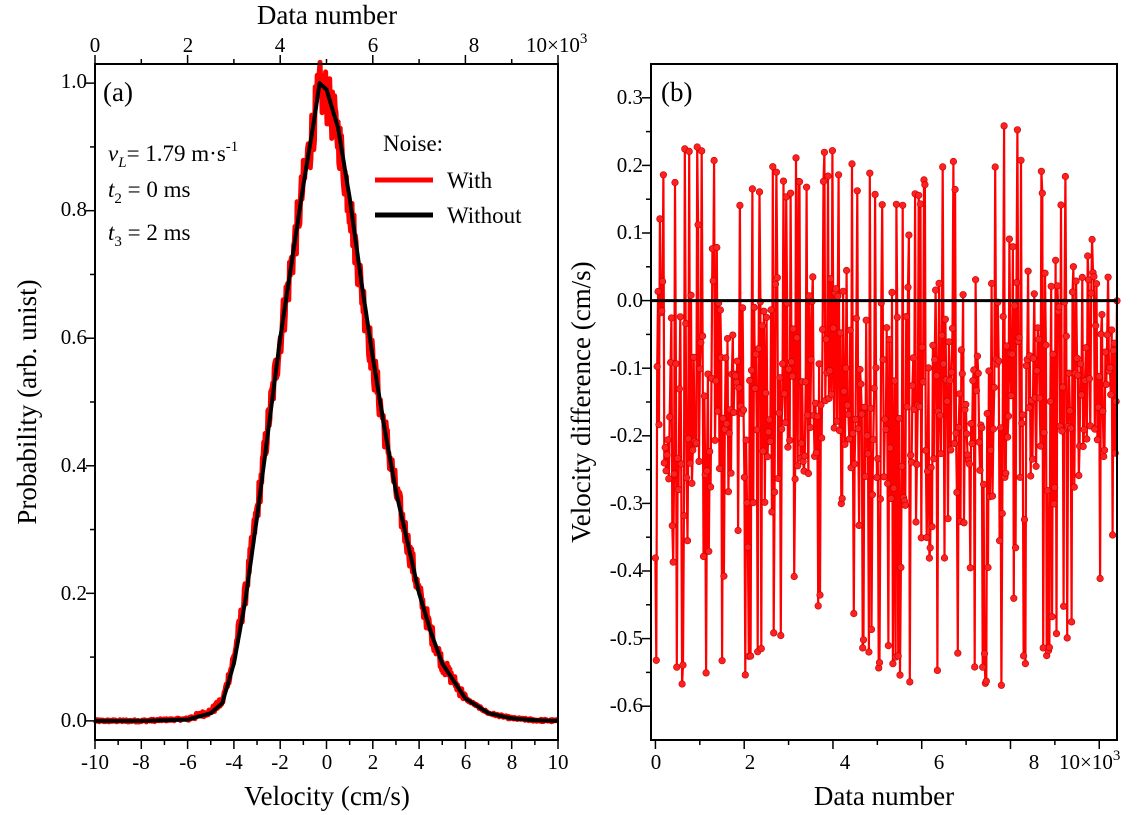 This screenshot has width=1142, height=815. What do you see at coordinates (232, 147) in the screenshot?
I see `param-vL-sup: -1` at bounding box center [232, 147].